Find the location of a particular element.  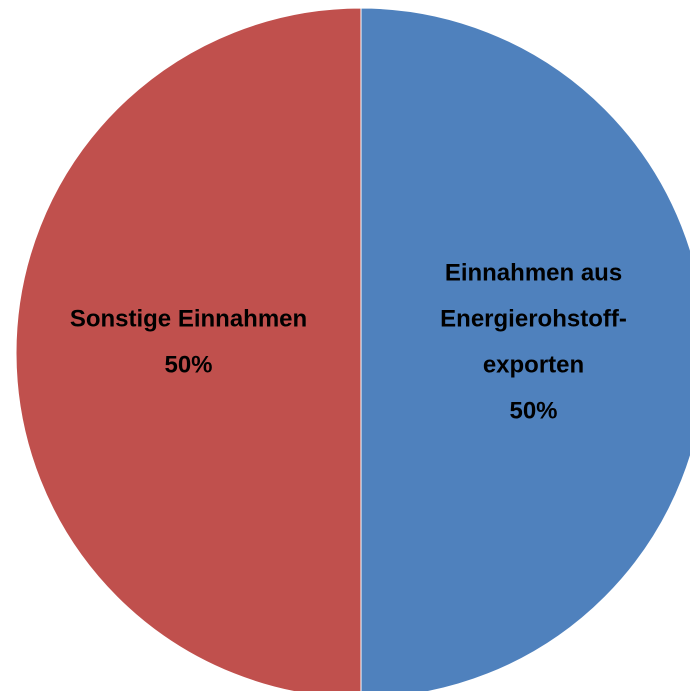

slice-label: Einnahmen aus is located at coordinates (533, 272).